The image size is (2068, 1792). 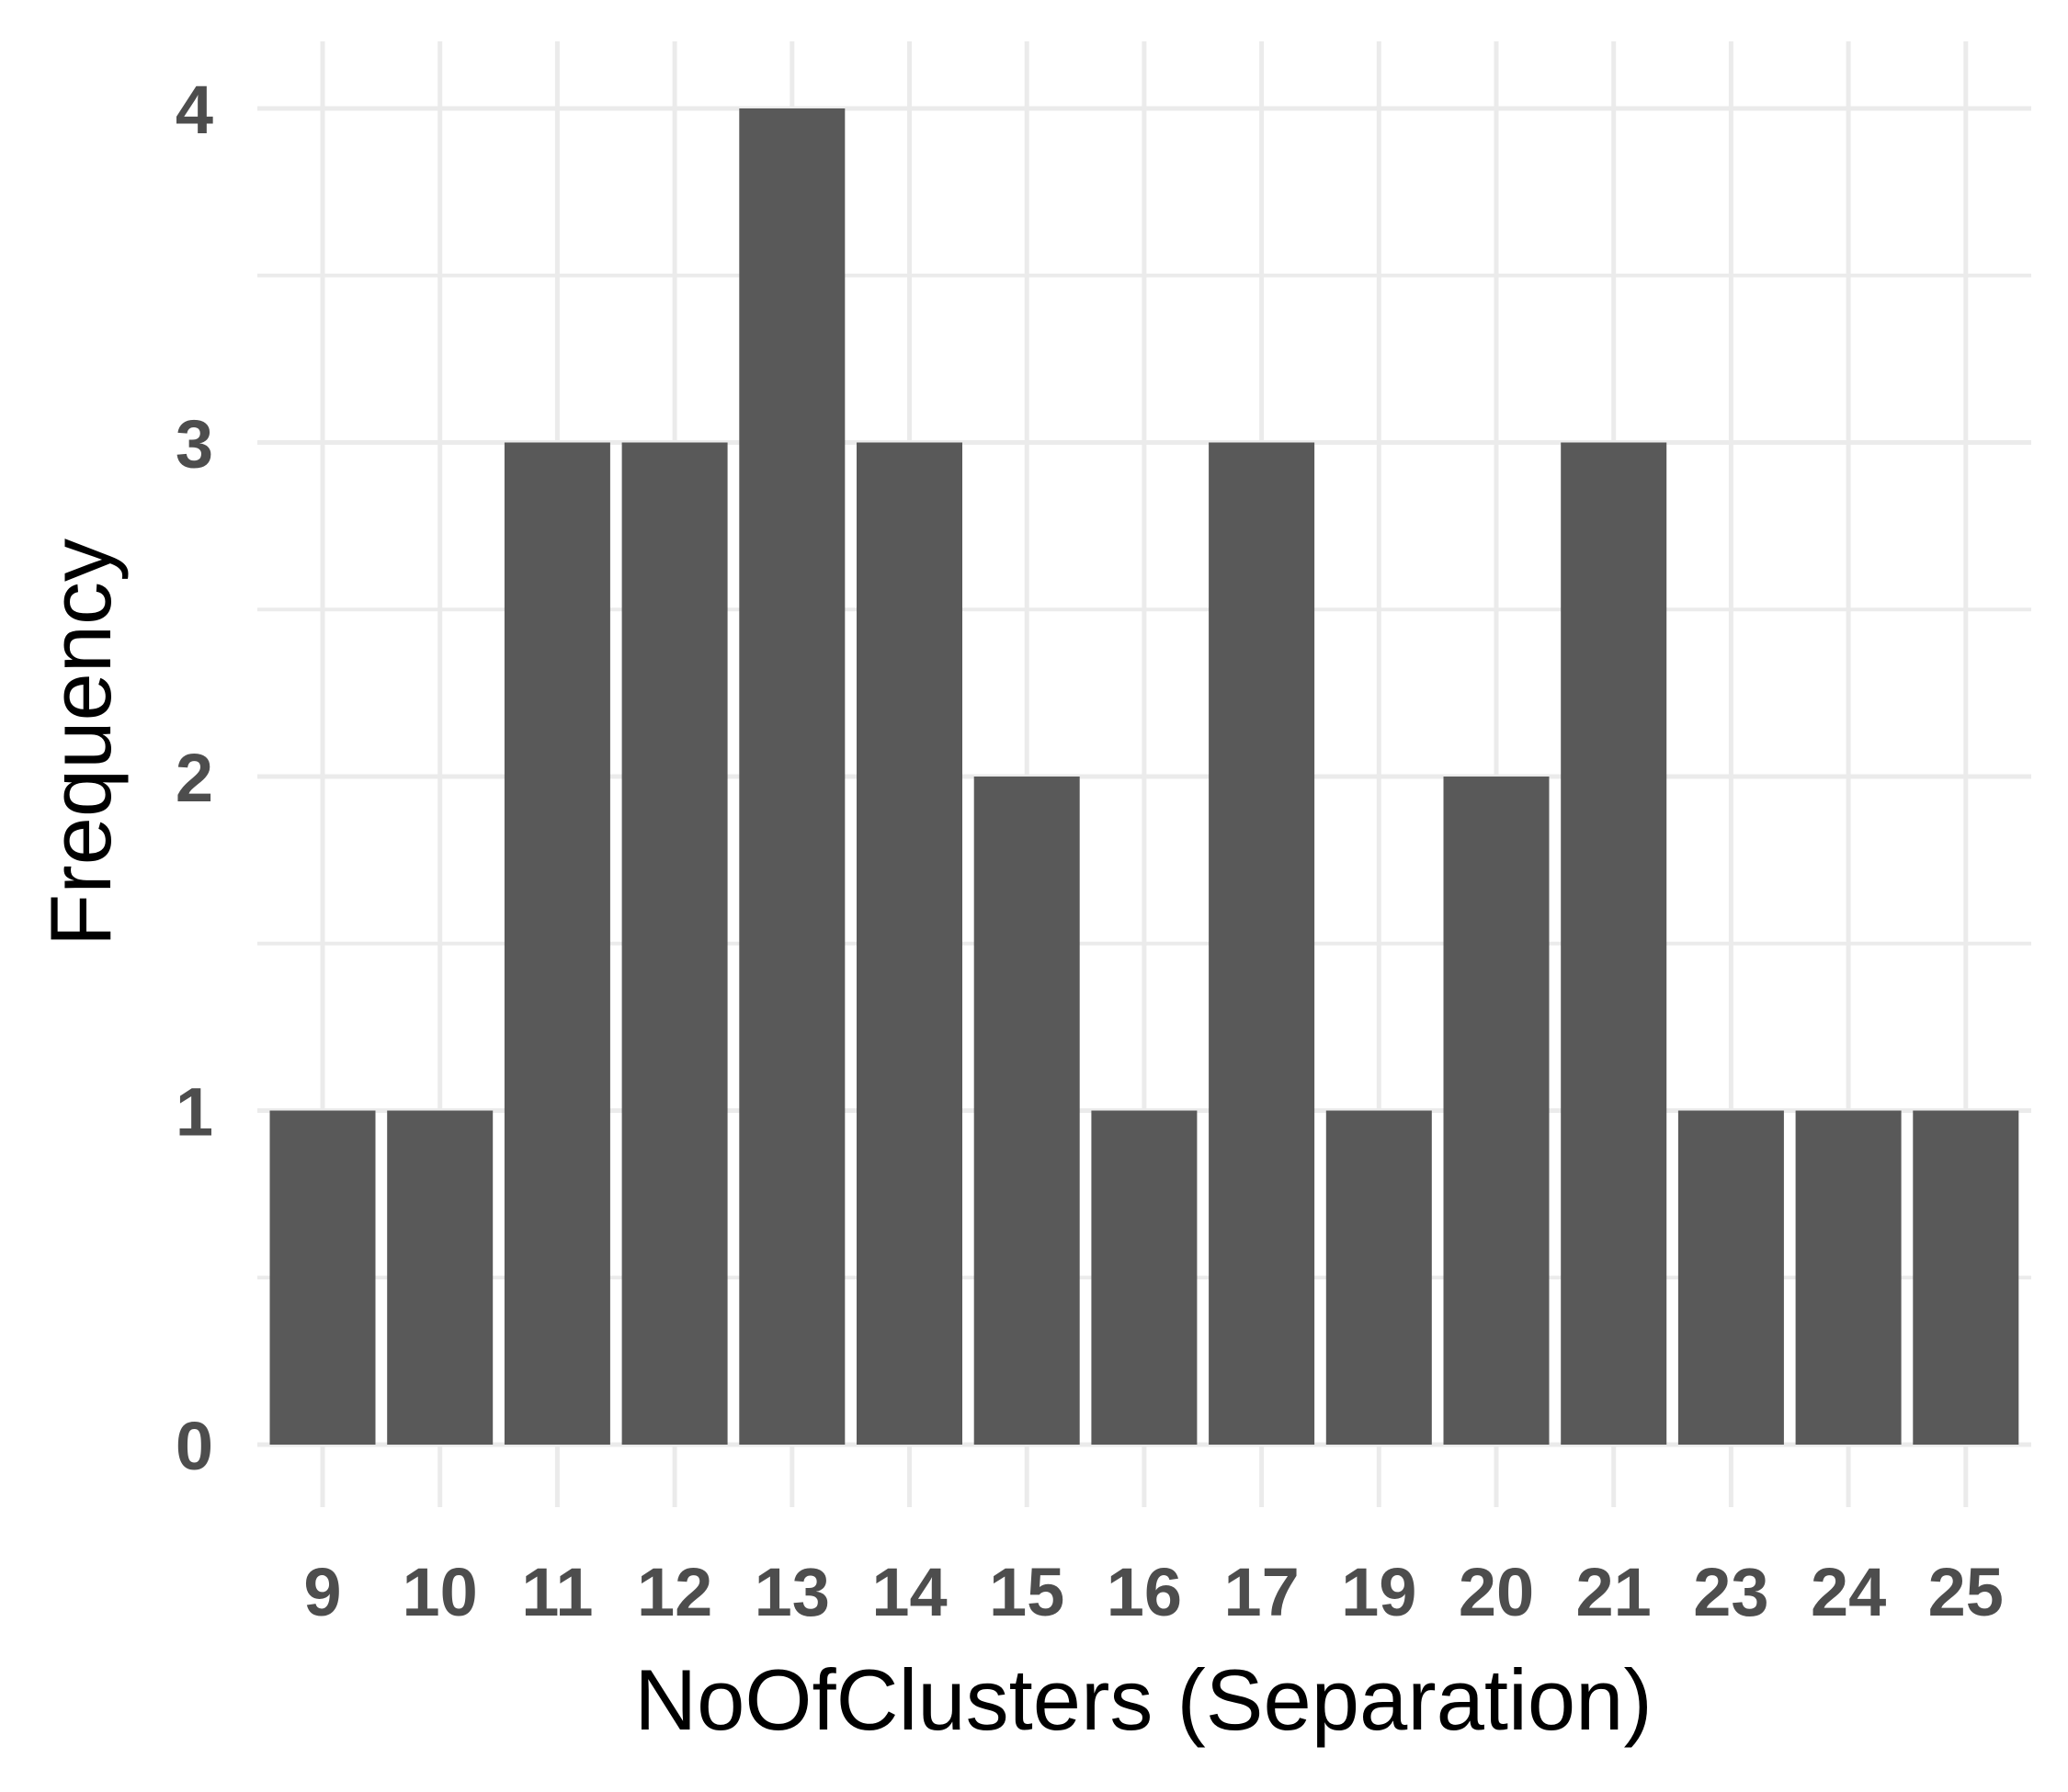 What do you see at coordinates (1378, 1592) in the screenshot?
I see `x-tick-label: 19` at bounding box center [1378, 1592].